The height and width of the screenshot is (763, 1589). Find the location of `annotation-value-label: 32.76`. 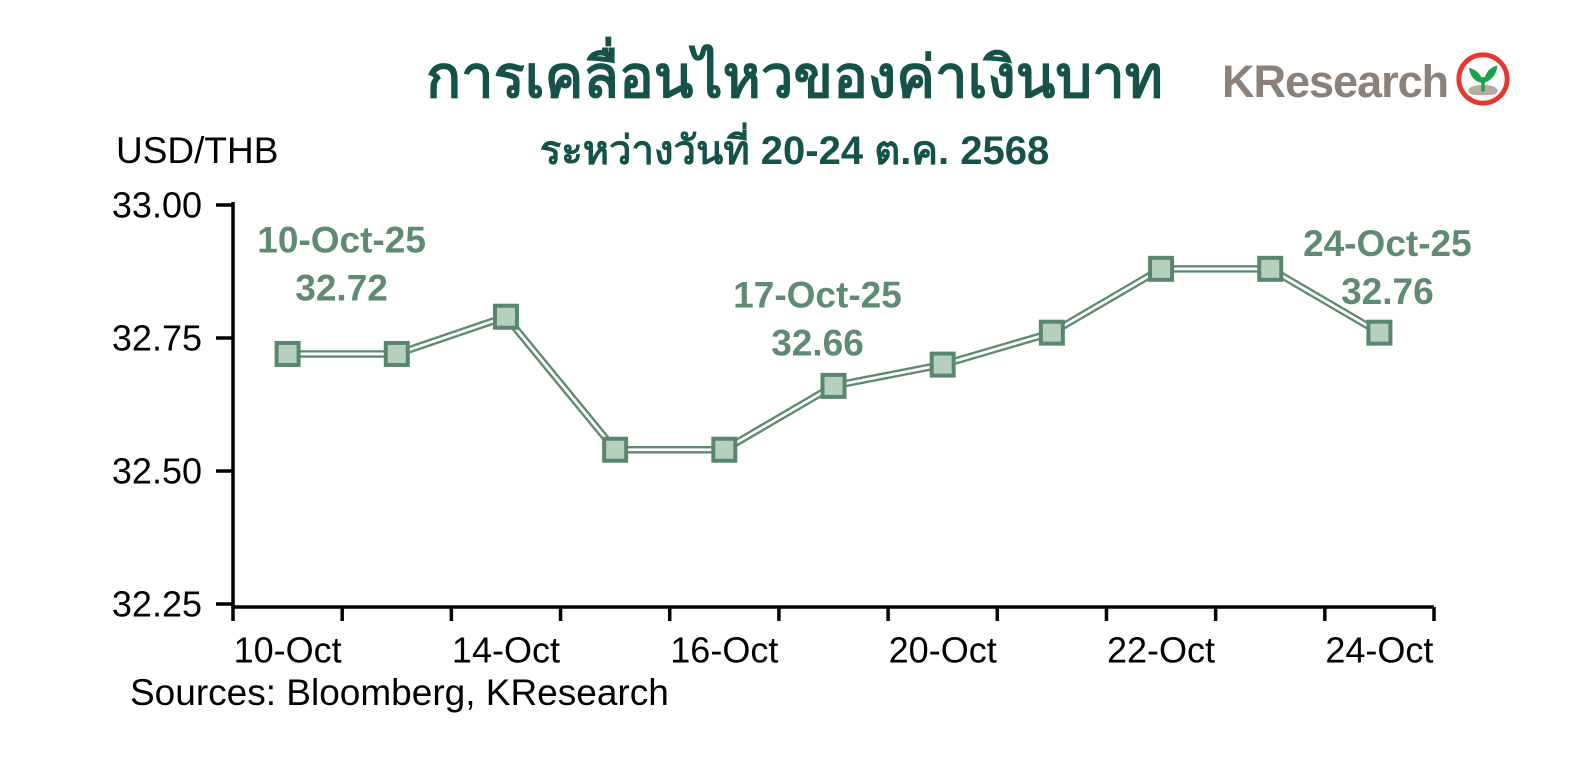

annotation-value-label: 32.76 is located at coordinates (1387, 291).